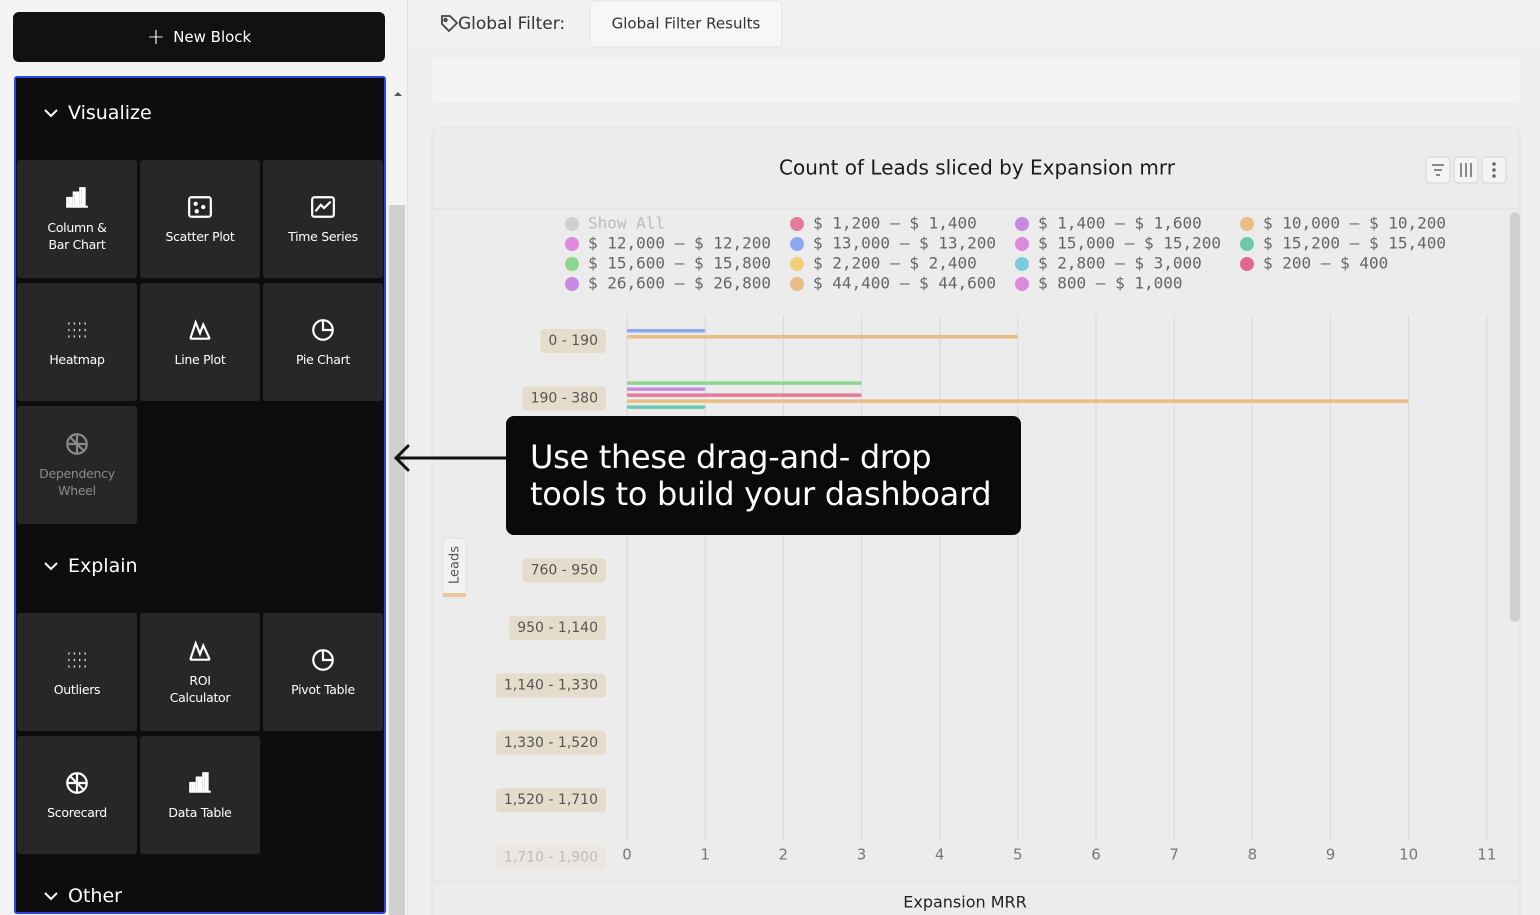 Image resolution: width=1540 pixels, height=915 pixels. I want to click on legend-item: $ 15,600 – $ 15,800, so click(668, 263).